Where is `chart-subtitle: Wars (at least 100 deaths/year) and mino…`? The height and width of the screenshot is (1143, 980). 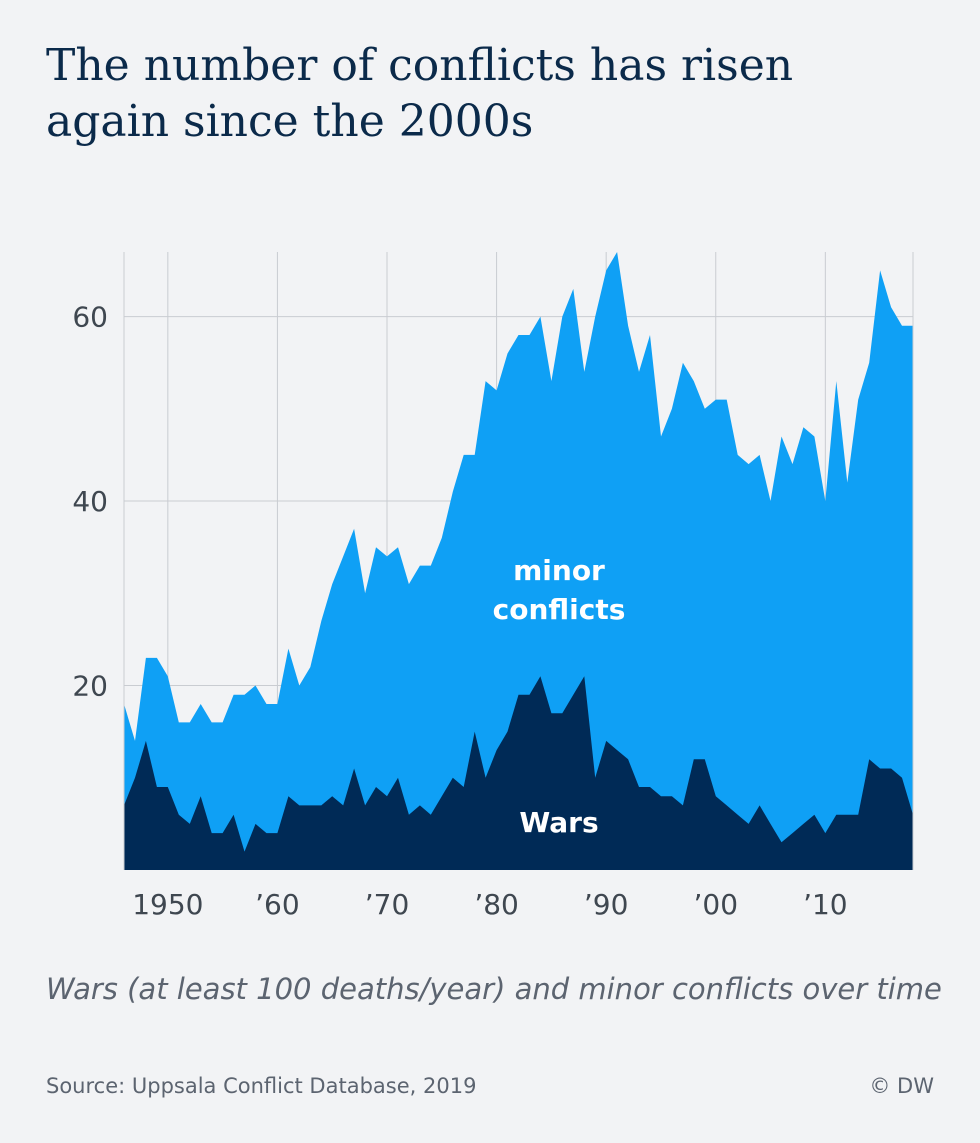
chart-subtitle: Wars (at least 100 deaths/year) and mino… is located at coordinates (494, 989).